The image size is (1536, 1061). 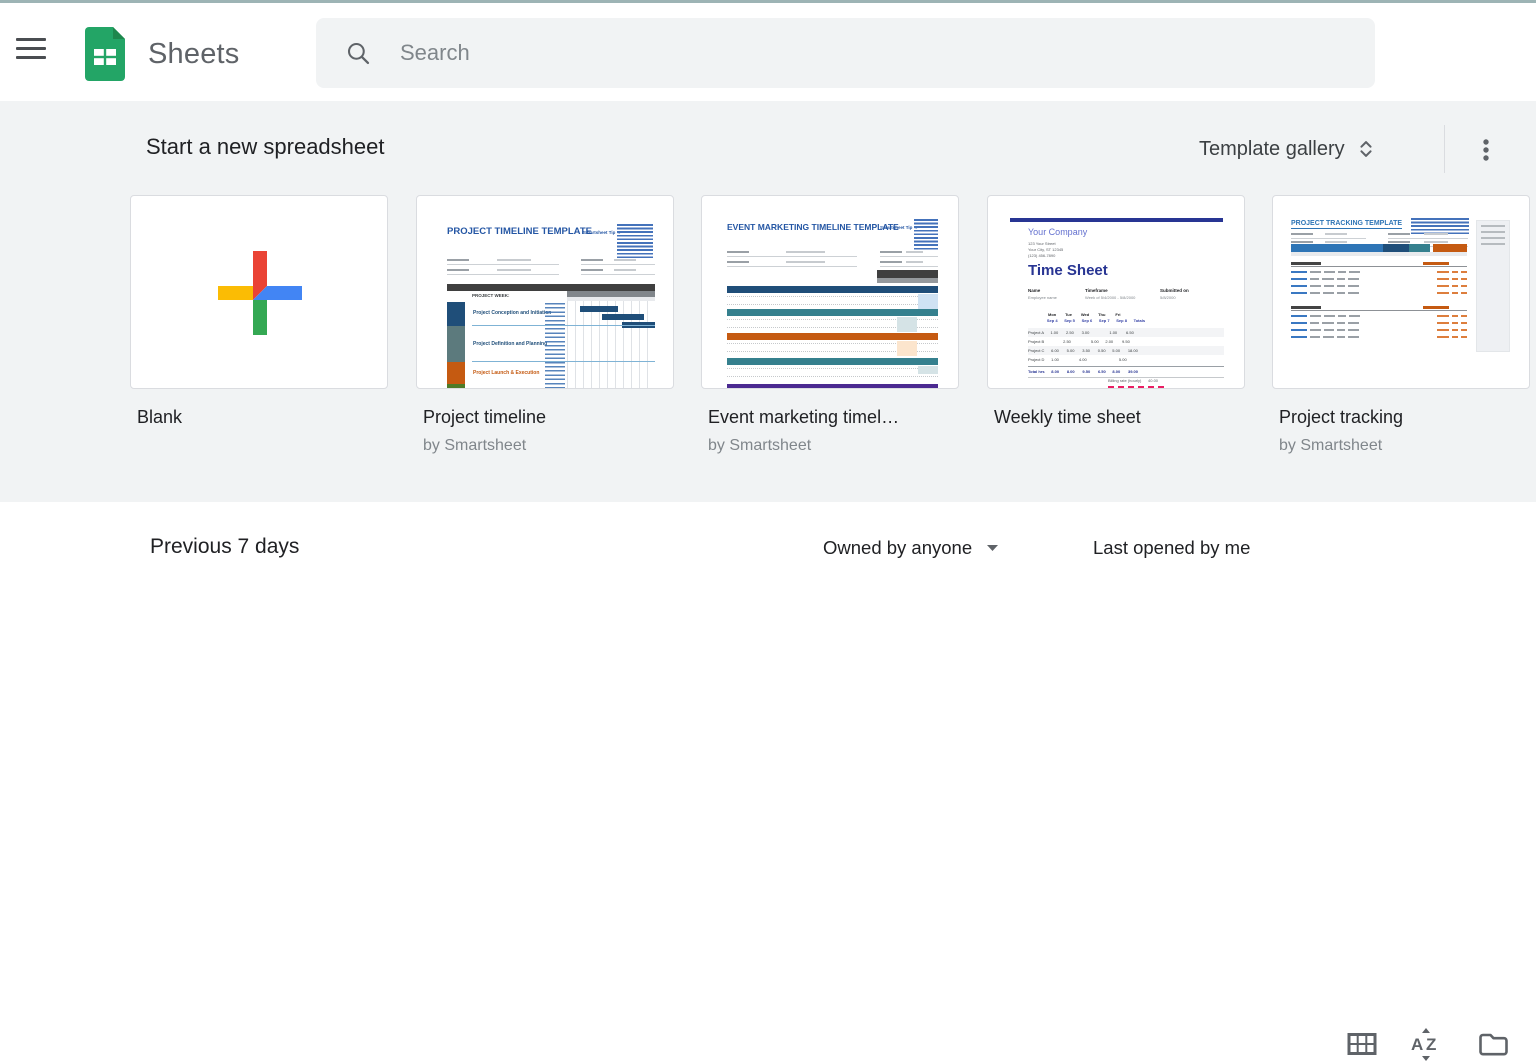 I want to click on template-name: Project timeline, so click(x=485, y=417).